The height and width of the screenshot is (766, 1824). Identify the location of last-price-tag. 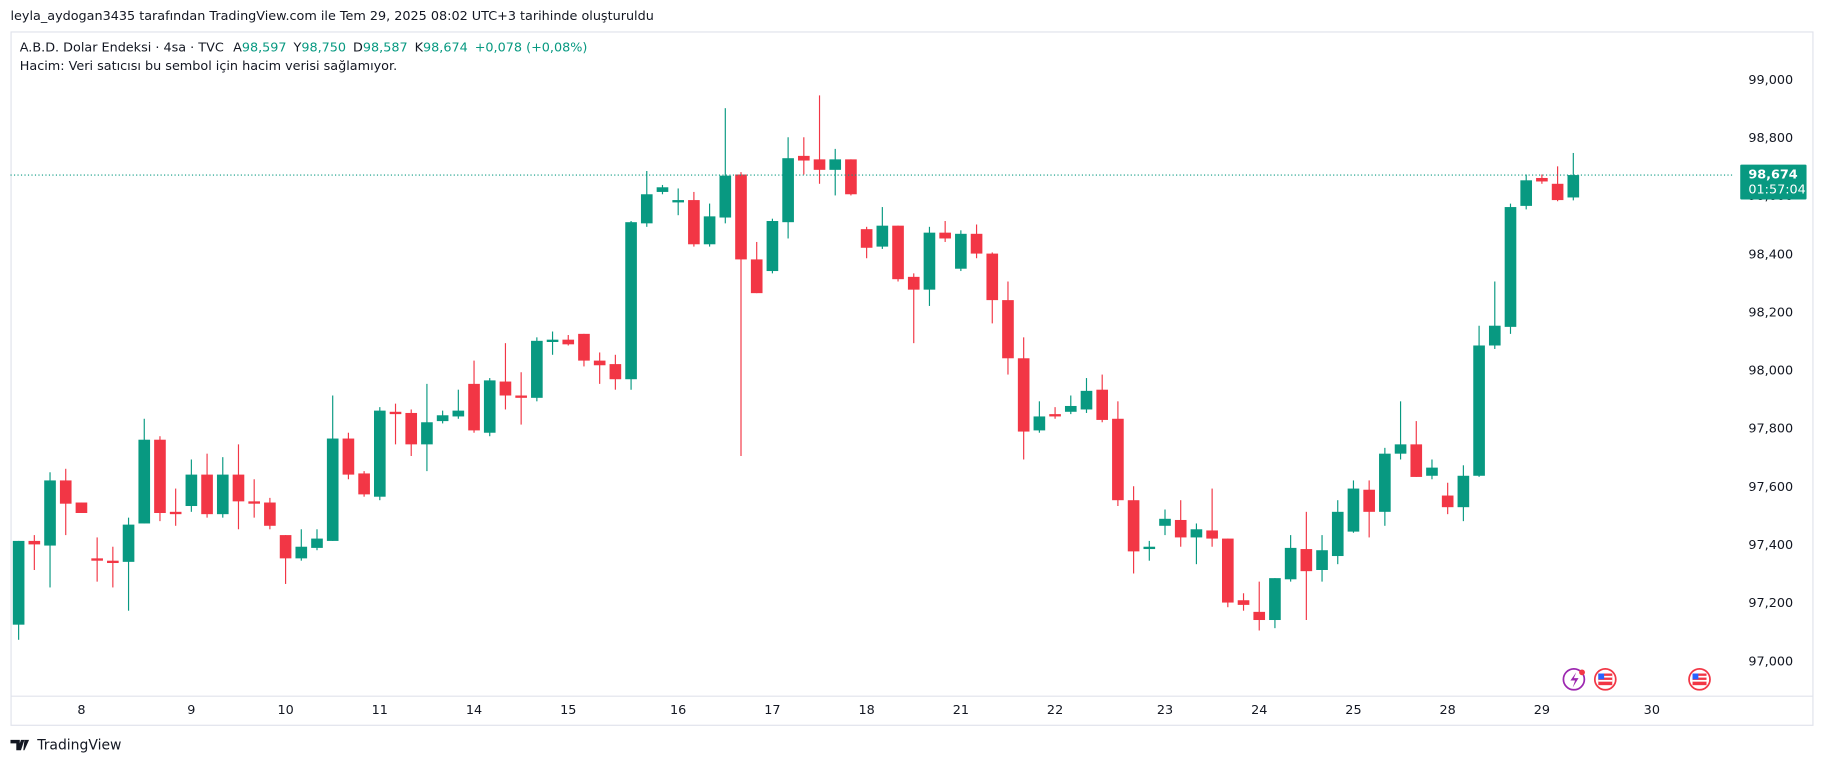
(1773, 182).